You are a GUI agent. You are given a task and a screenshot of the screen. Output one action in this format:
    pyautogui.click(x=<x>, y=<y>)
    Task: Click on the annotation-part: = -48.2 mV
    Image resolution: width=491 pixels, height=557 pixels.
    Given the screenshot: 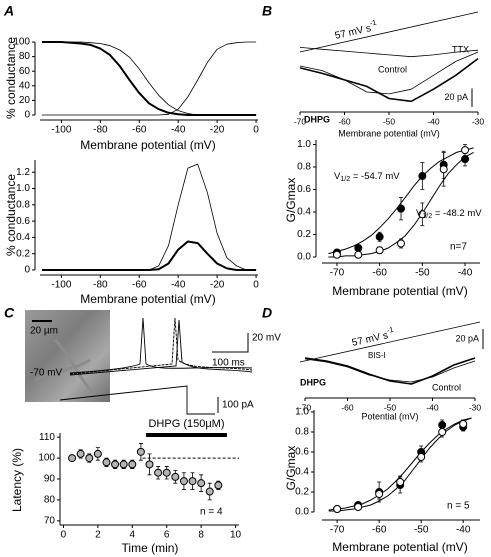 What is the action you would take?
    pyautogui.click(x=457, y=213)
    